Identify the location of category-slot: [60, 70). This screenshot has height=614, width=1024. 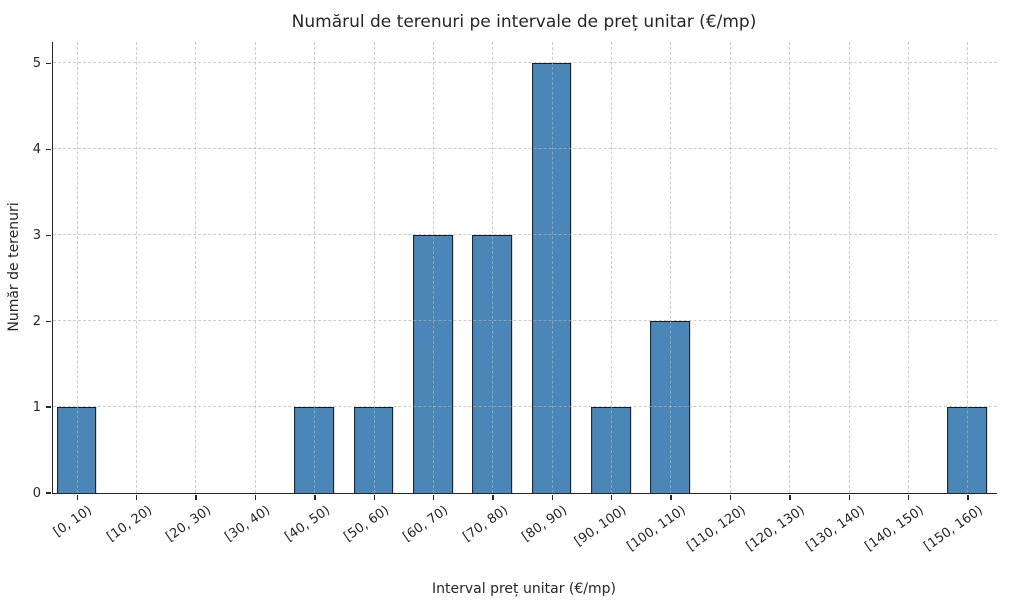
(431, 293).